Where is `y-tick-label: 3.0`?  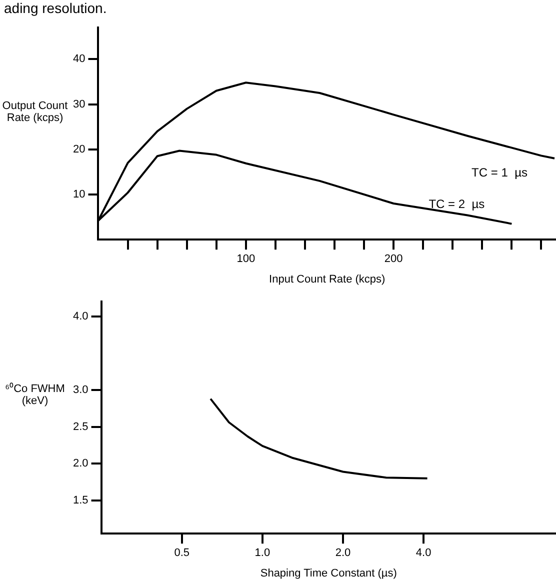
y-tick-label: 3.0 is located at coordinates (80, 390).